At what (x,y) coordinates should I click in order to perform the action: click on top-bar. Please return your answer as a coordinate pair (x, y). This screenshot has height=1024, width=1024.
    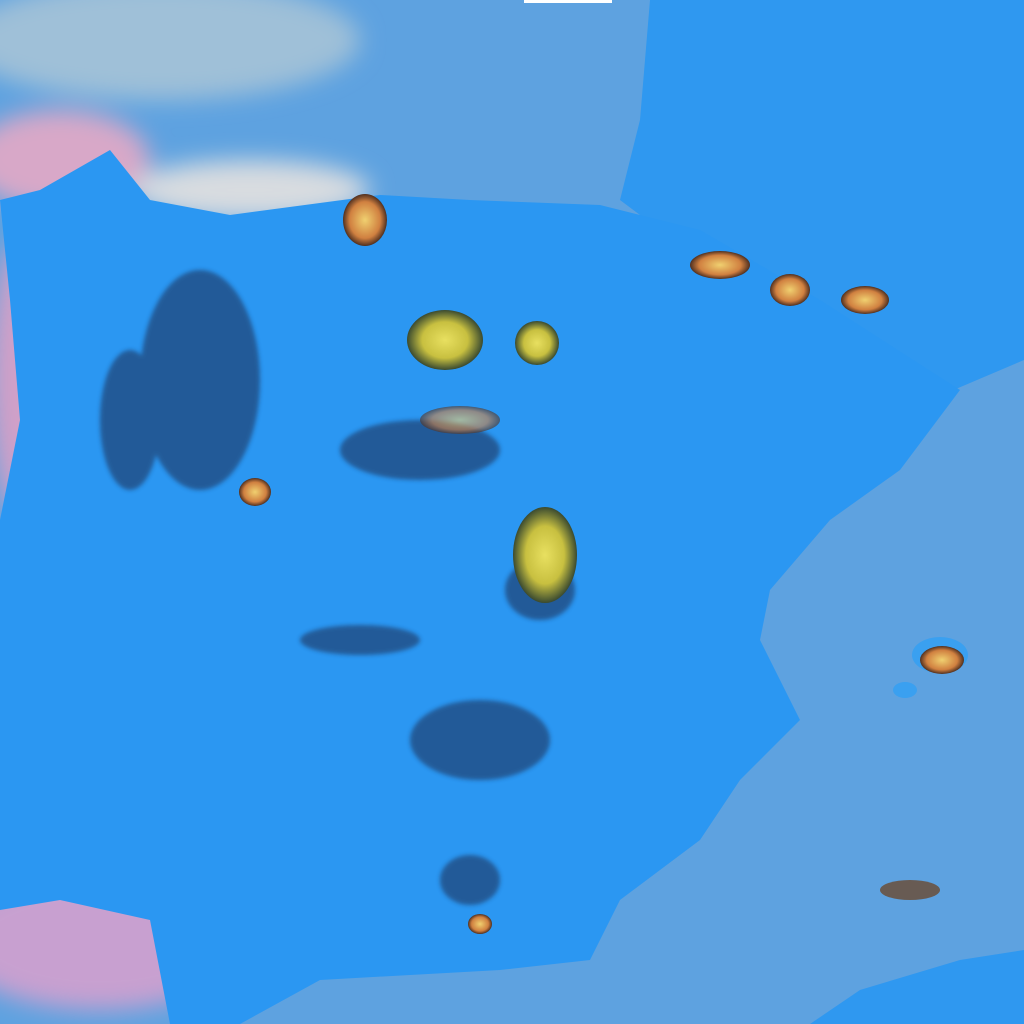
    Looking at the image, I should click on (568, 1).